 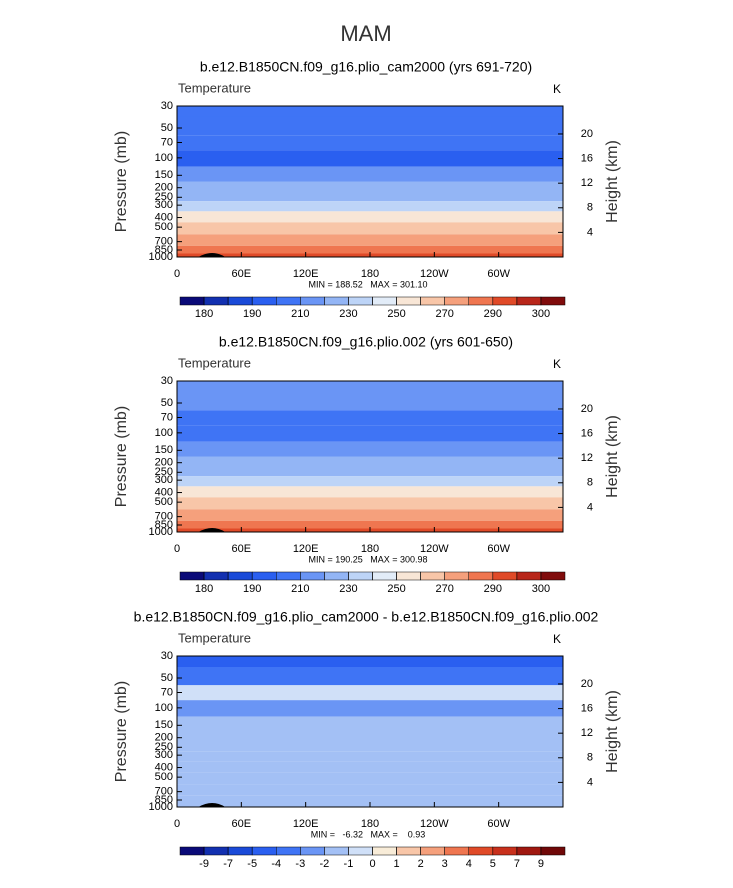 What do you see at coordinates (212, 530) in the screenshot?
I see `topography` at bounding box center [212, 530].